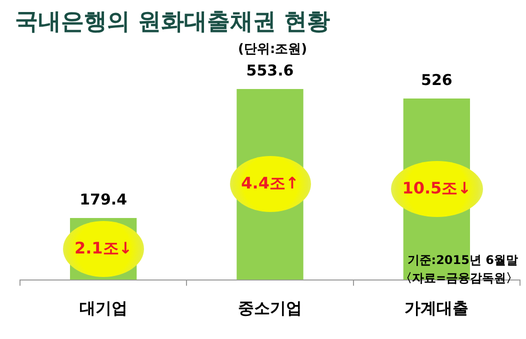 The height and width of the screenshot is (339, 526). What do you see at coordinates (104, 199) in the screenshot?
I see `data-label: 179.4` at bounding box center [104, 199].